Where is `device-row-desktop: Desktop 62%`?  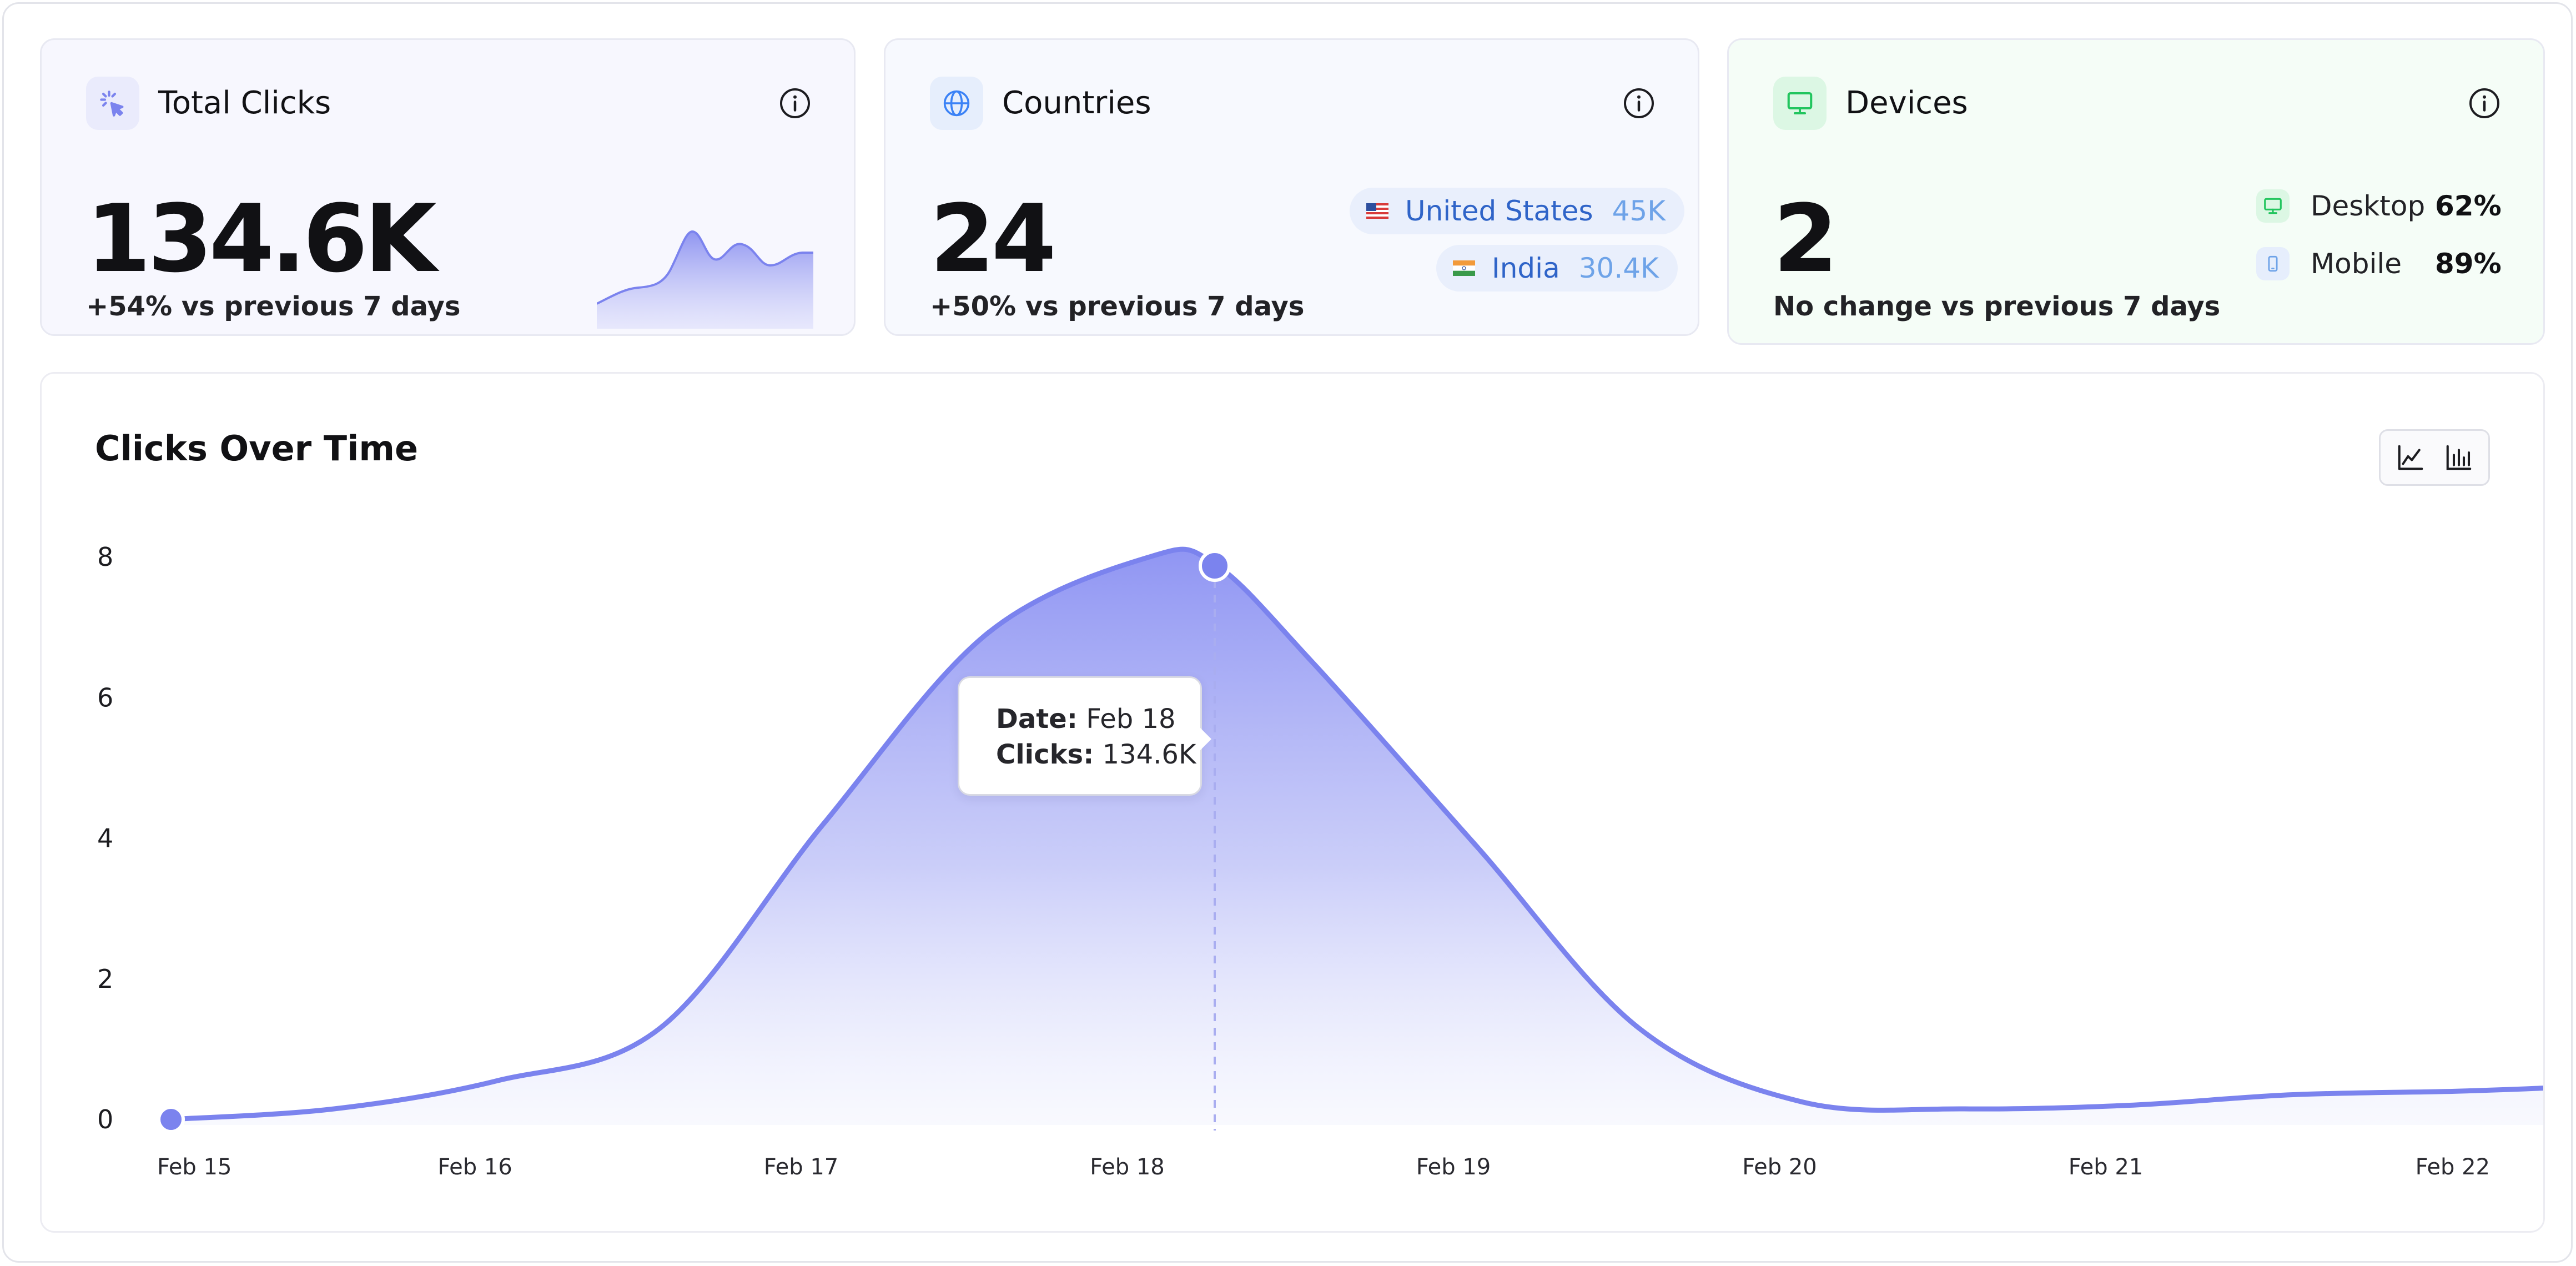 device-row-desktop: Desktop 62% is located at coordinates (2379, 206).